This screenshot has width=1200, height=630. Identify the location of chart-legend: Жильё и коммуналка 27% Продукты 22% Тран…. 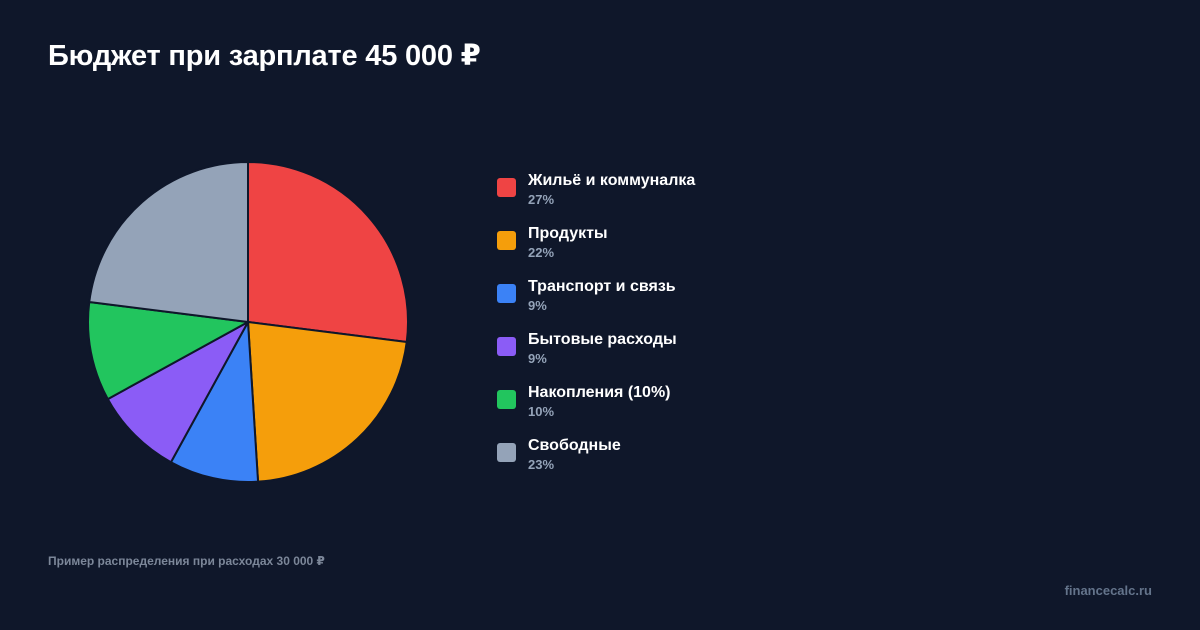
(657, 331).